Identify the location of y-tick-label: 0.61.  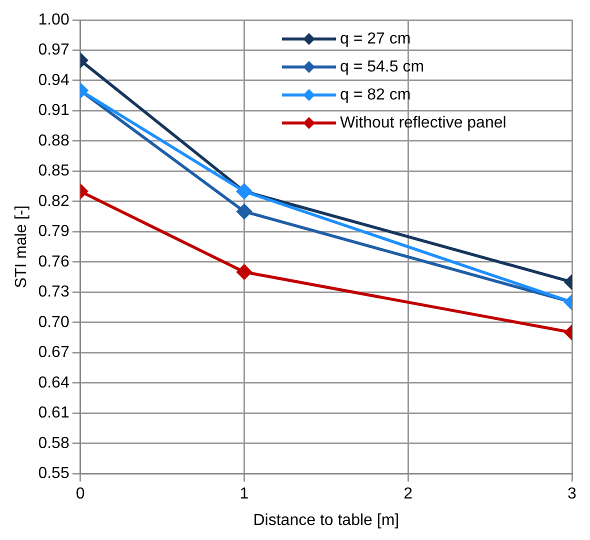
(54, 413).